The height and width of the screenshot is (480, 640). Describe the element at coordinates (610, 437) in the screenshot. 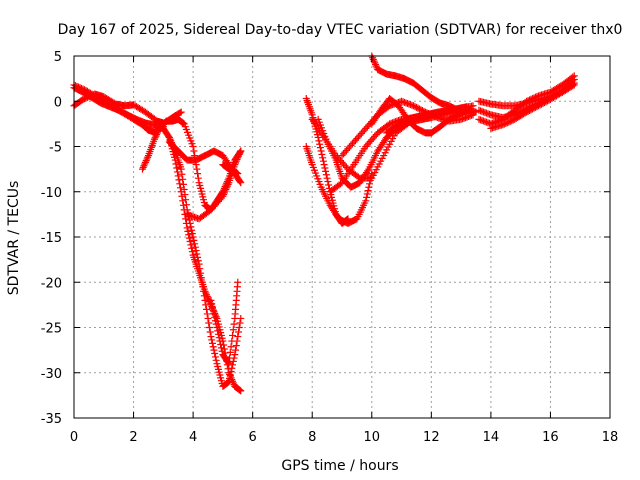

I see `x-tick-label: 18` at that location.